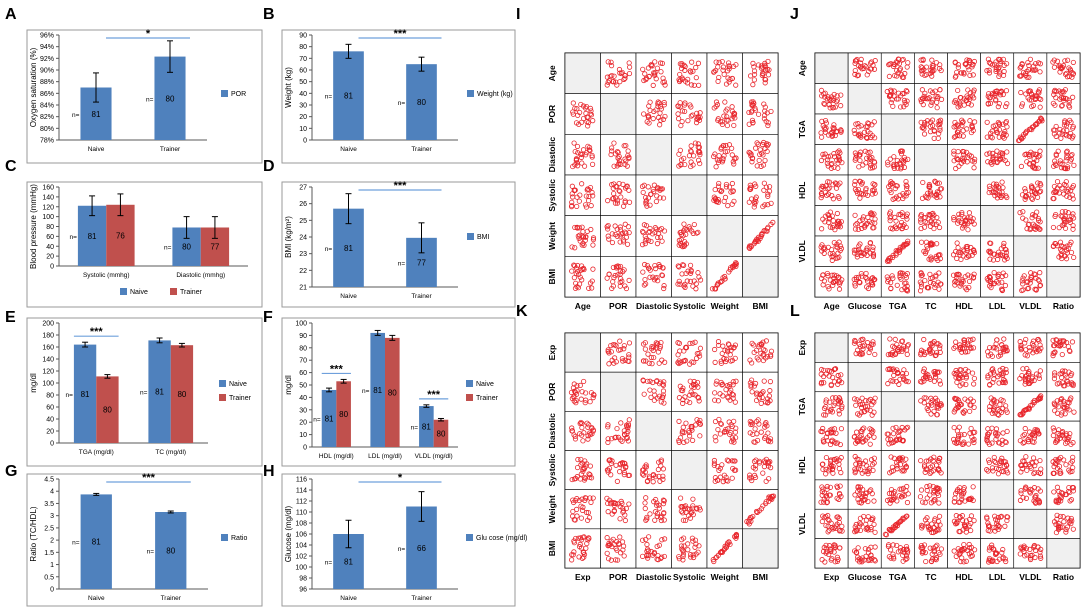 Image resolution: width=1084 pixels, height=611 pixels. What do you see at coordinates (52, 565) in the screenshot?
I see `y-tick-label: 1` at bounding box center [52, 565].